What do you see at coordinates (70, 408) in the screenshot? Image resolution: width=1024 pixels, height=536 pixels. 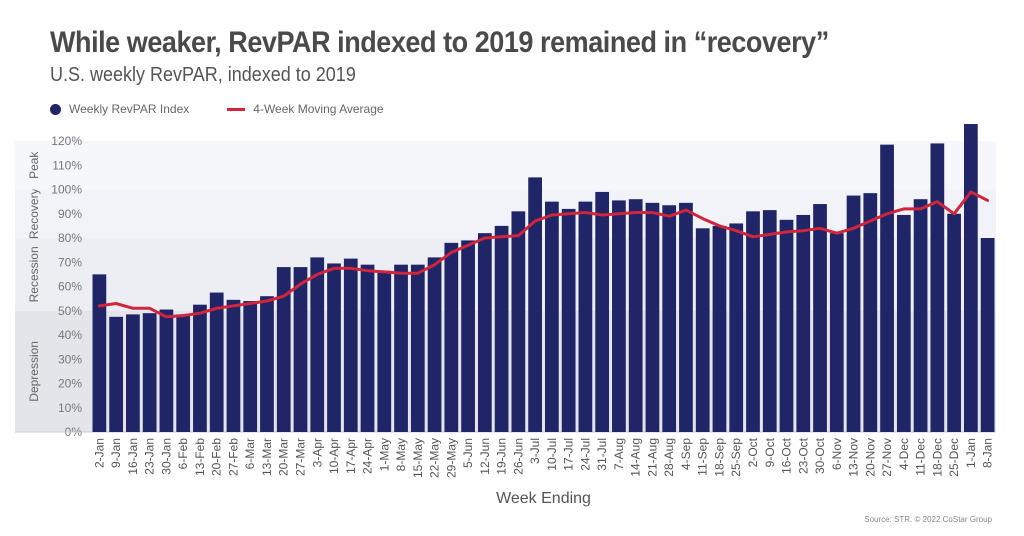 I see `y-tick-label: 10%` at bounding box center [70, 408].